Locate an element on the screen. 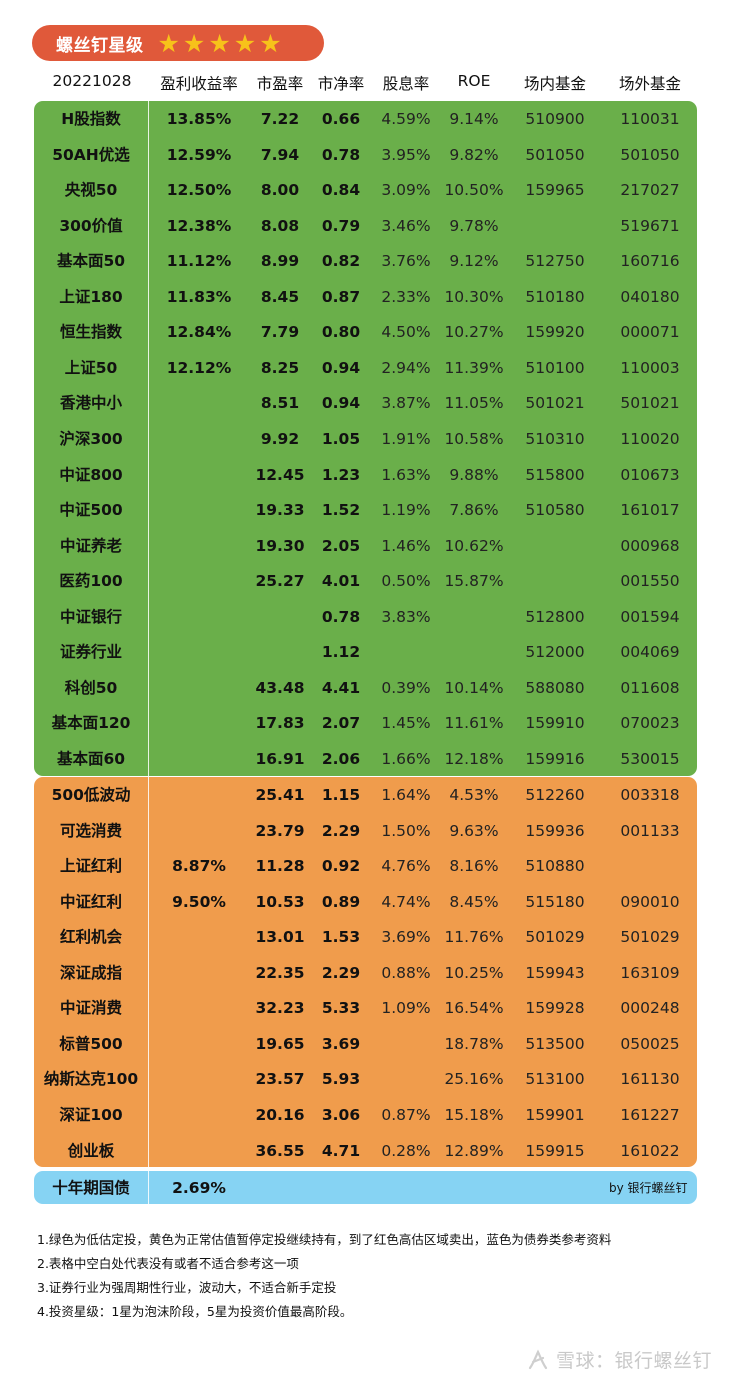  pe-value: 12.45 is located at coordinates (280, 474).